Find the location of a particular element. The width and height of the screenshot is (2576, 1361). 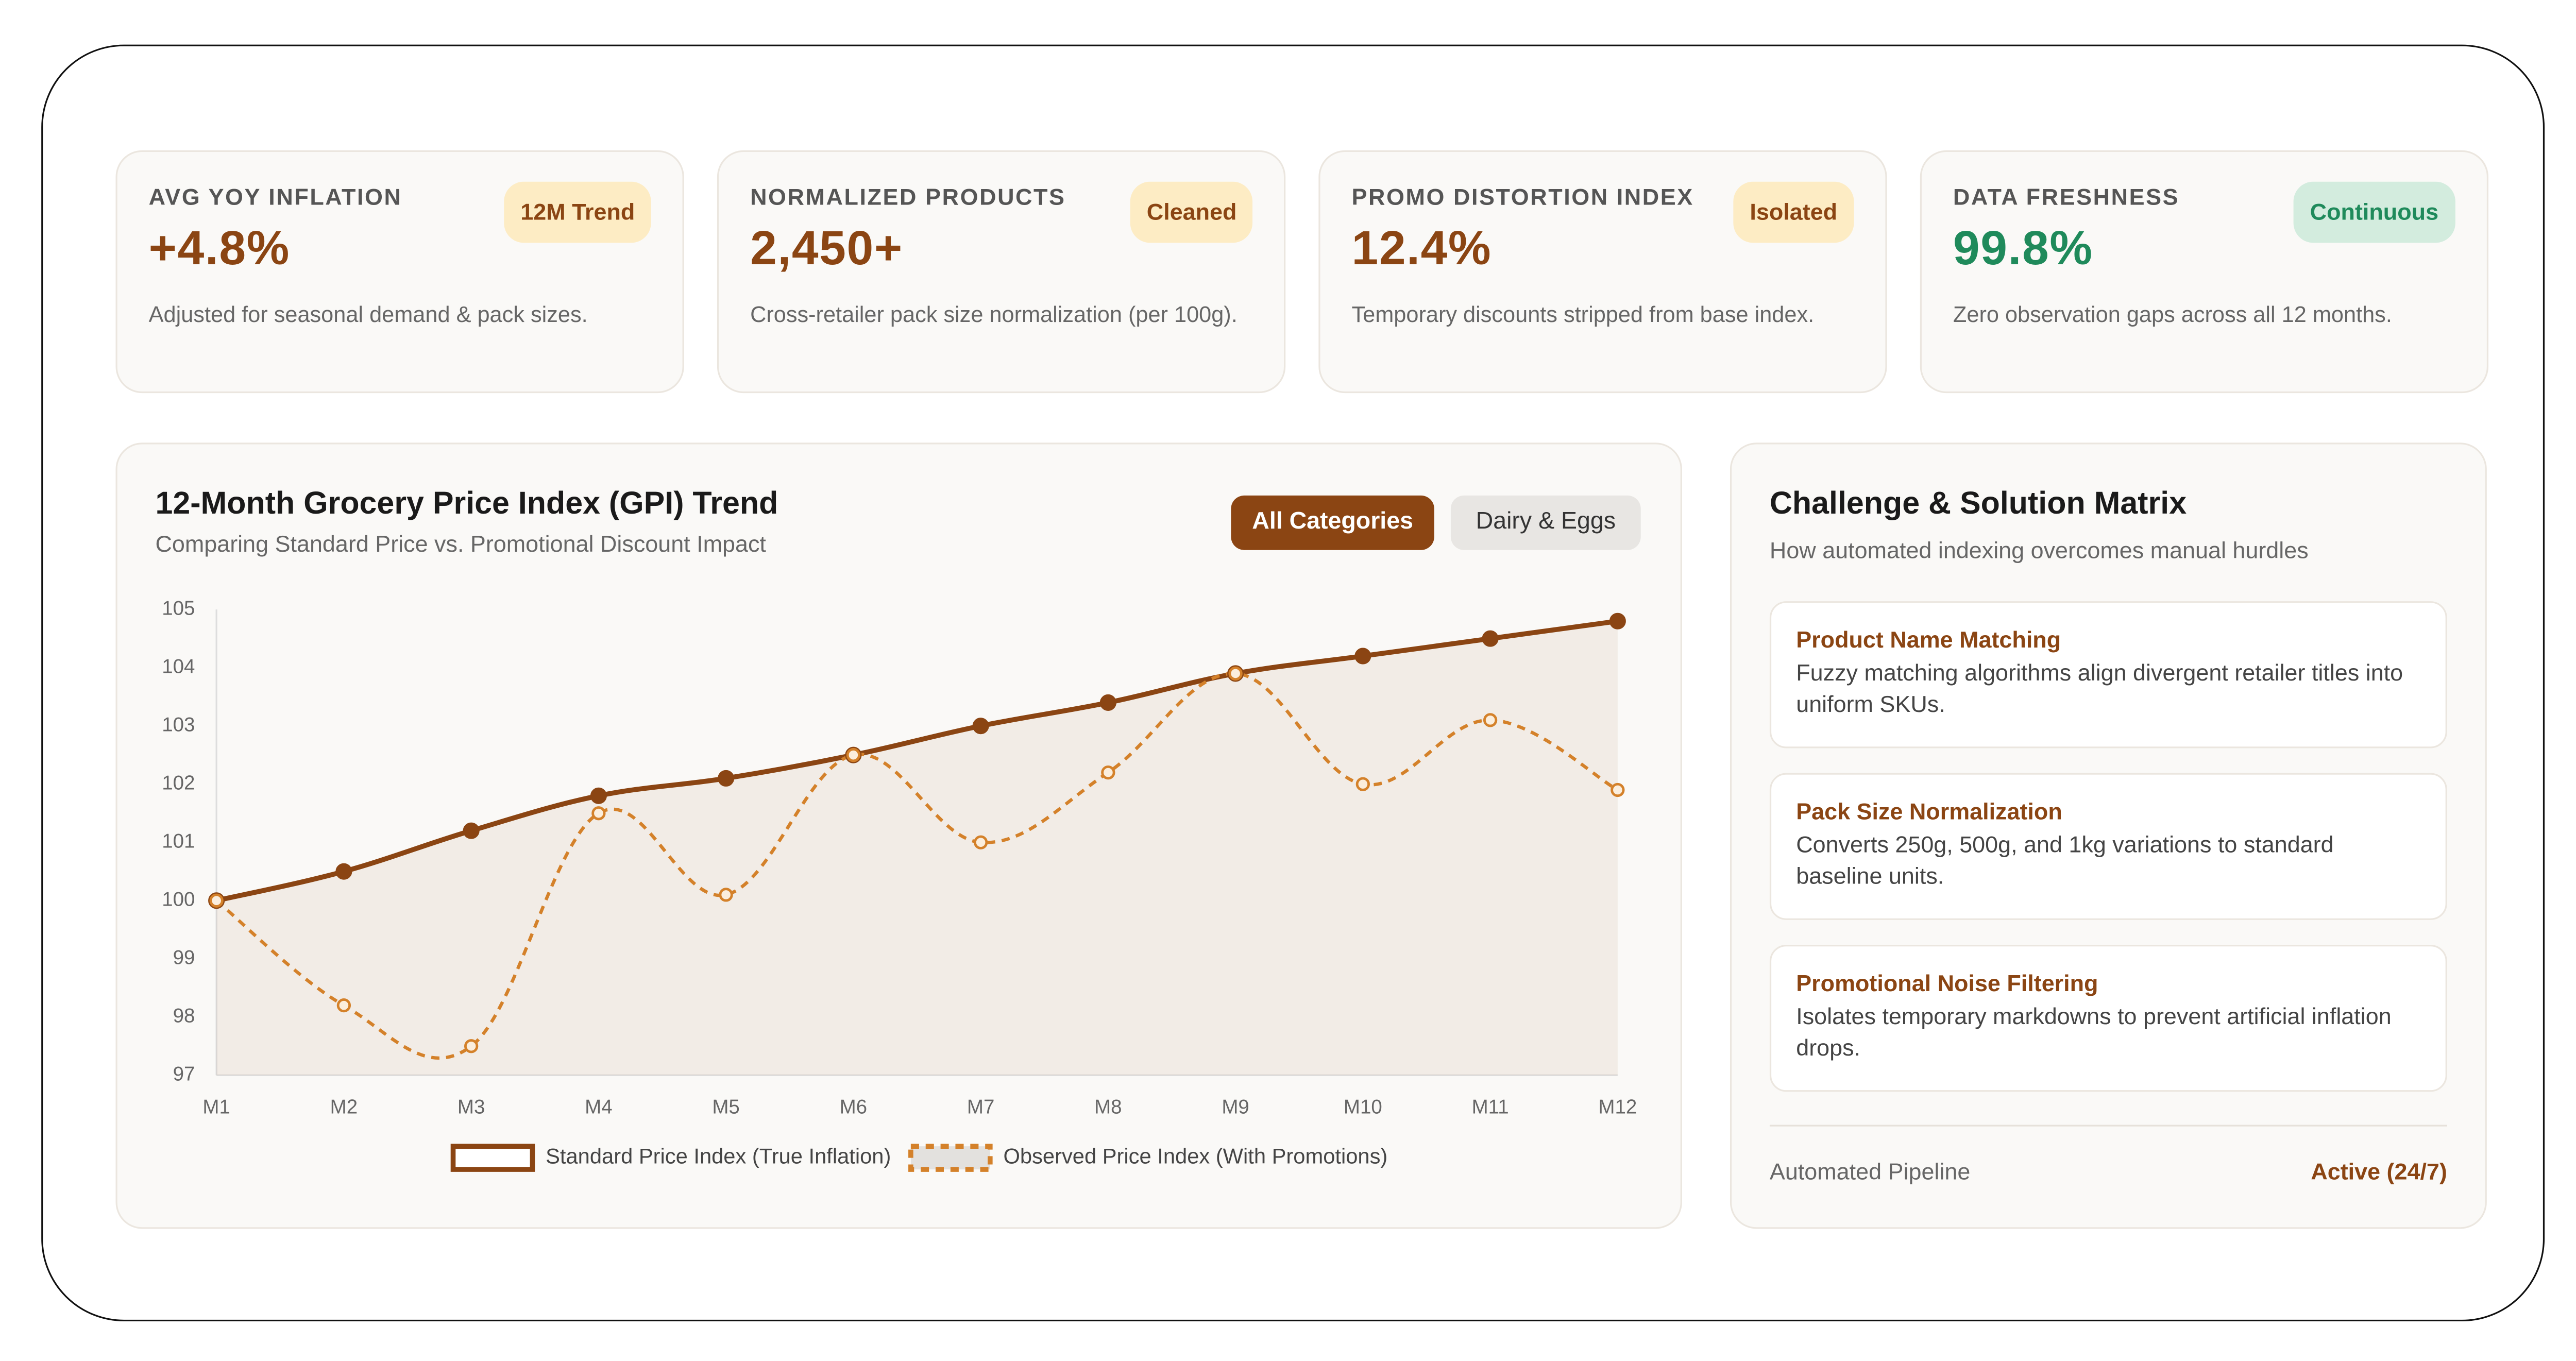

line is located at coordinates (917, 760).